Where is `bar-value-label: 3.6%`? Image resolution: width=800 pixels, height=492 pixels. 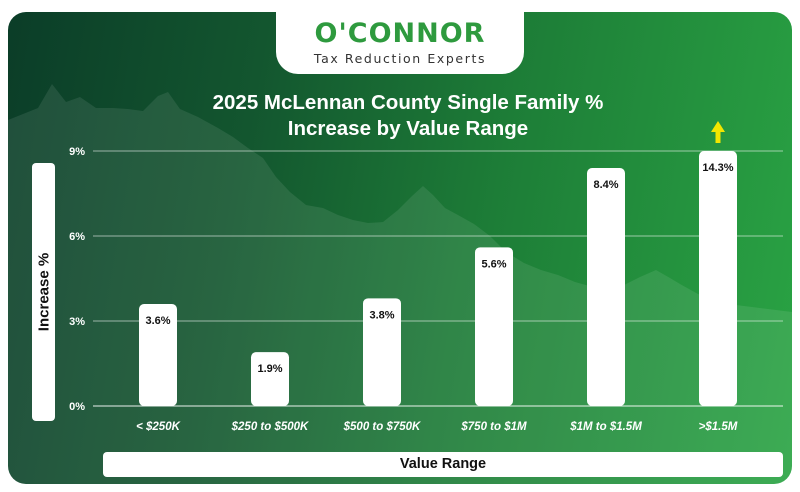
bar-value-label: 3.6% is located at coordinates (157, 321).